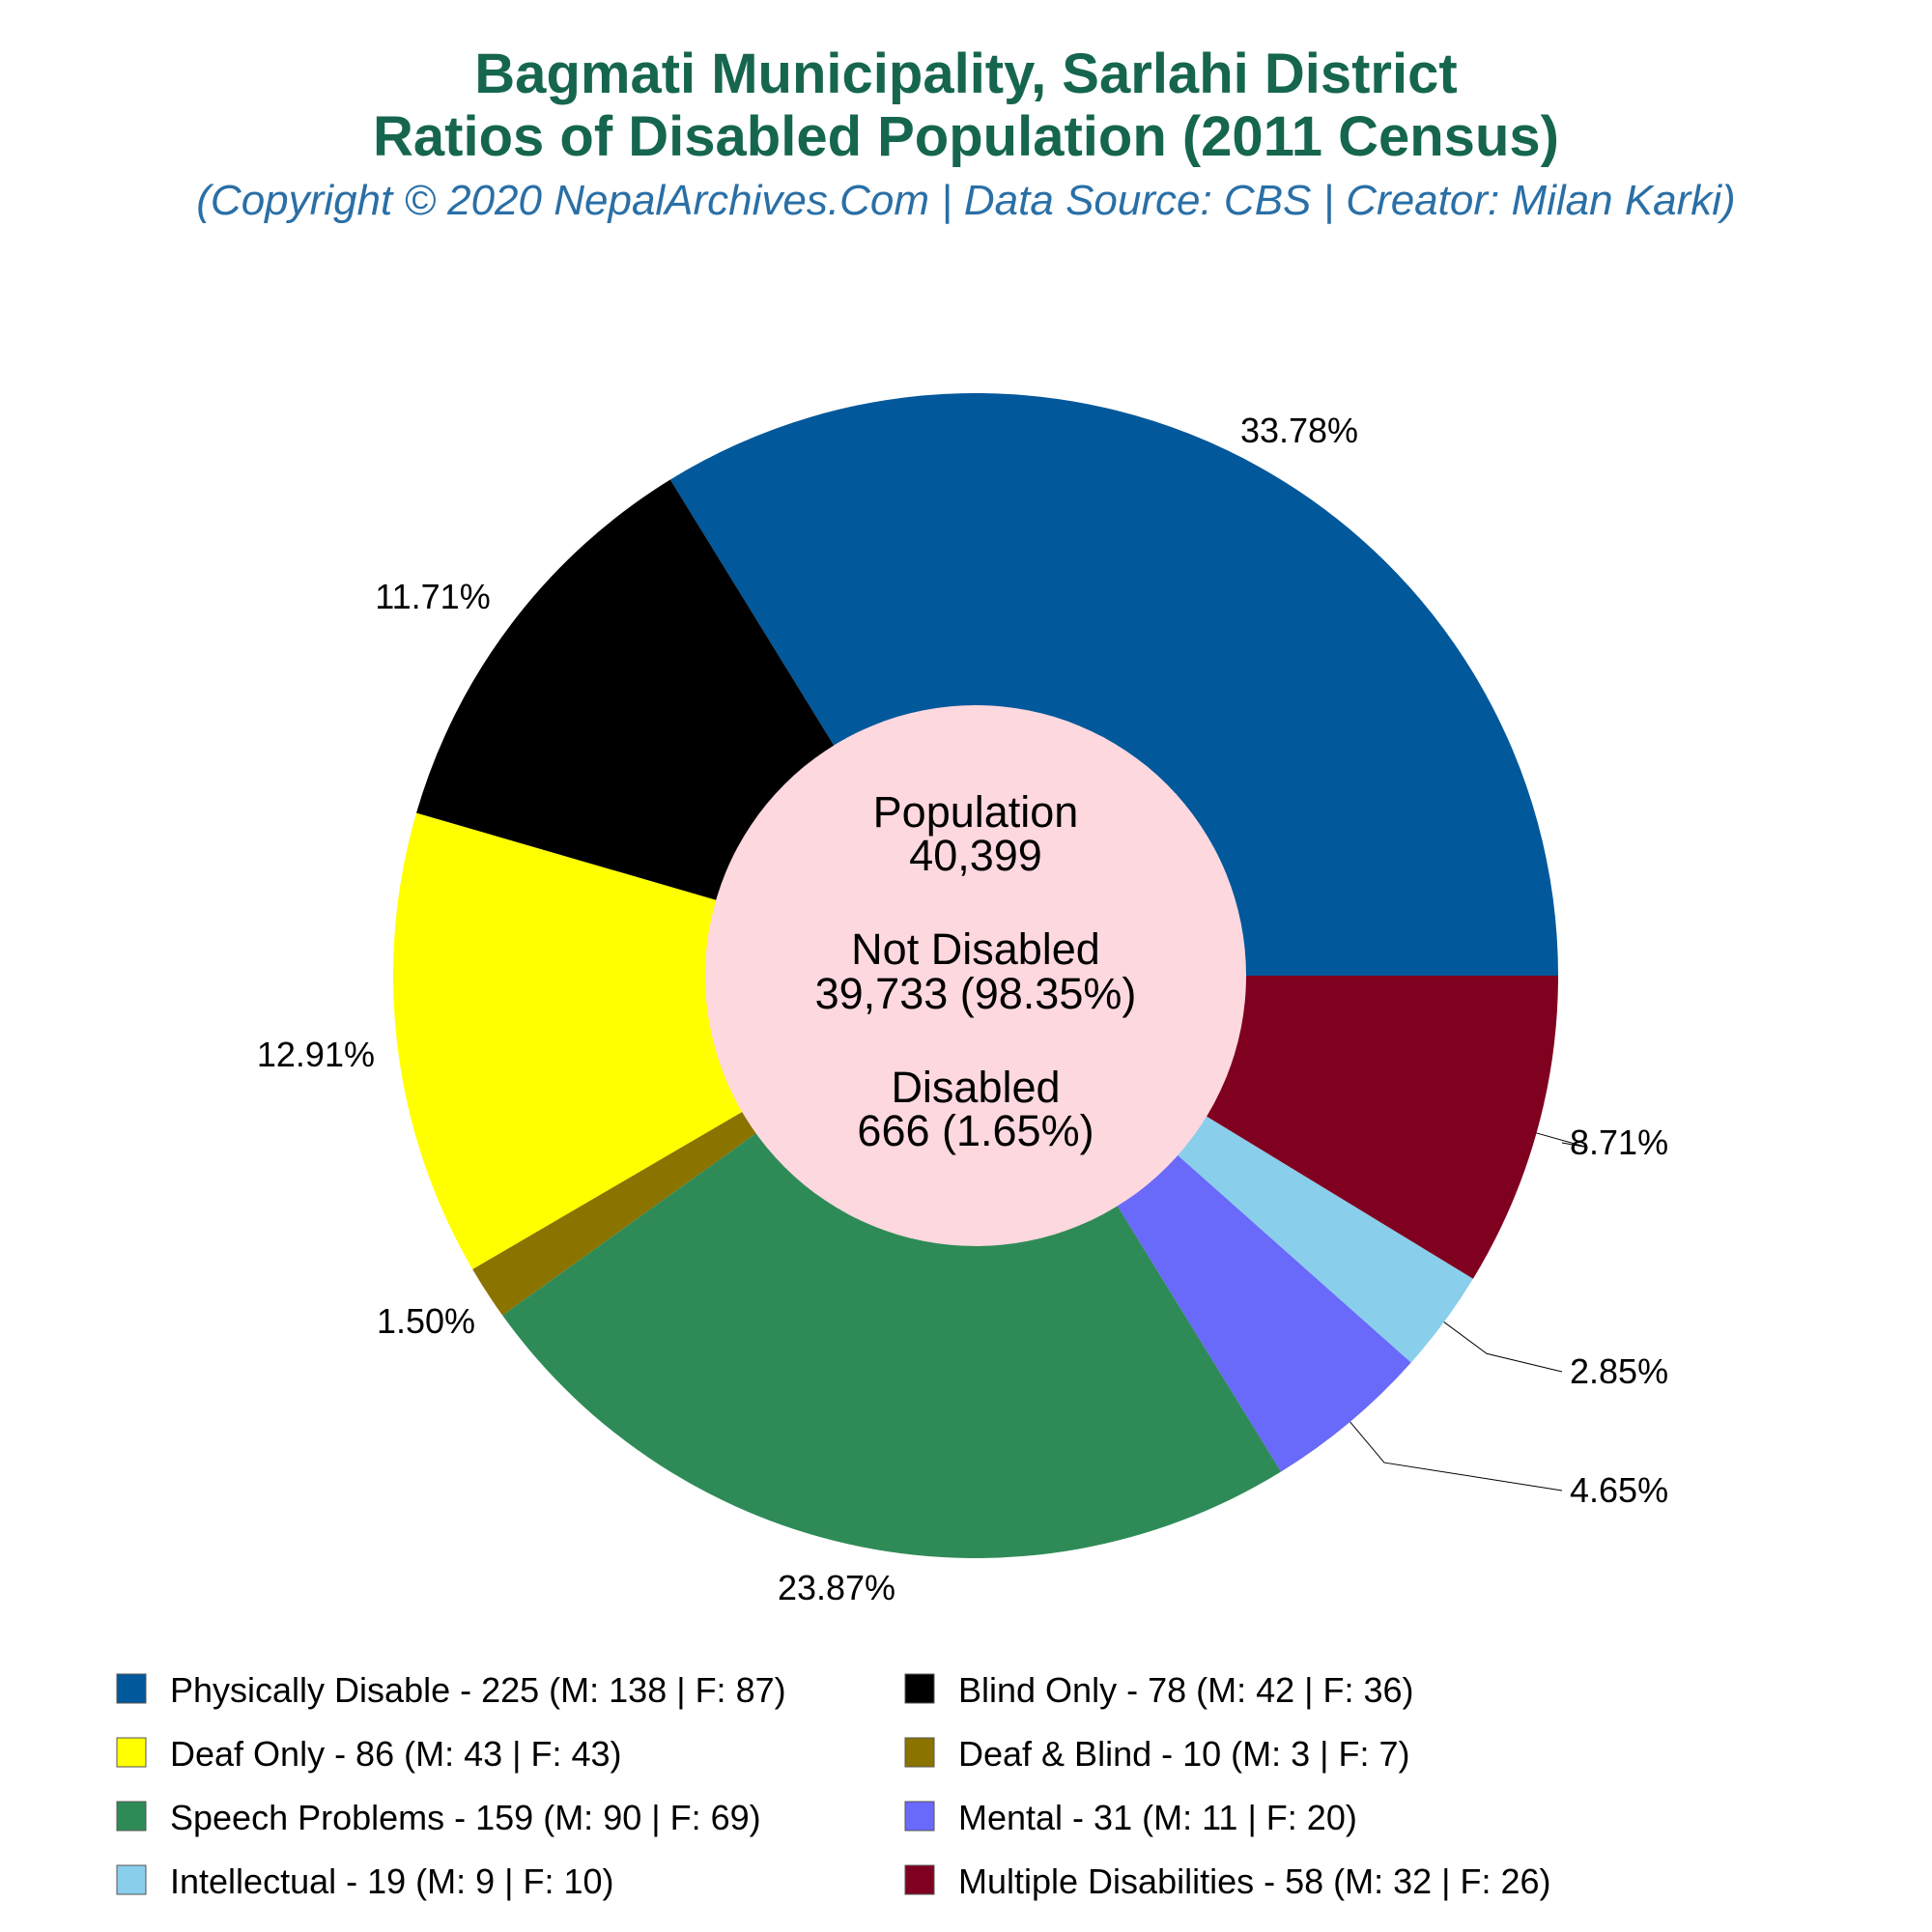 Image resolution: width=1932 pixels, height=1932 pixels. Describe the element at coordinates (1469, 1312) in the screenshot. I see `leader-lines` at that location.